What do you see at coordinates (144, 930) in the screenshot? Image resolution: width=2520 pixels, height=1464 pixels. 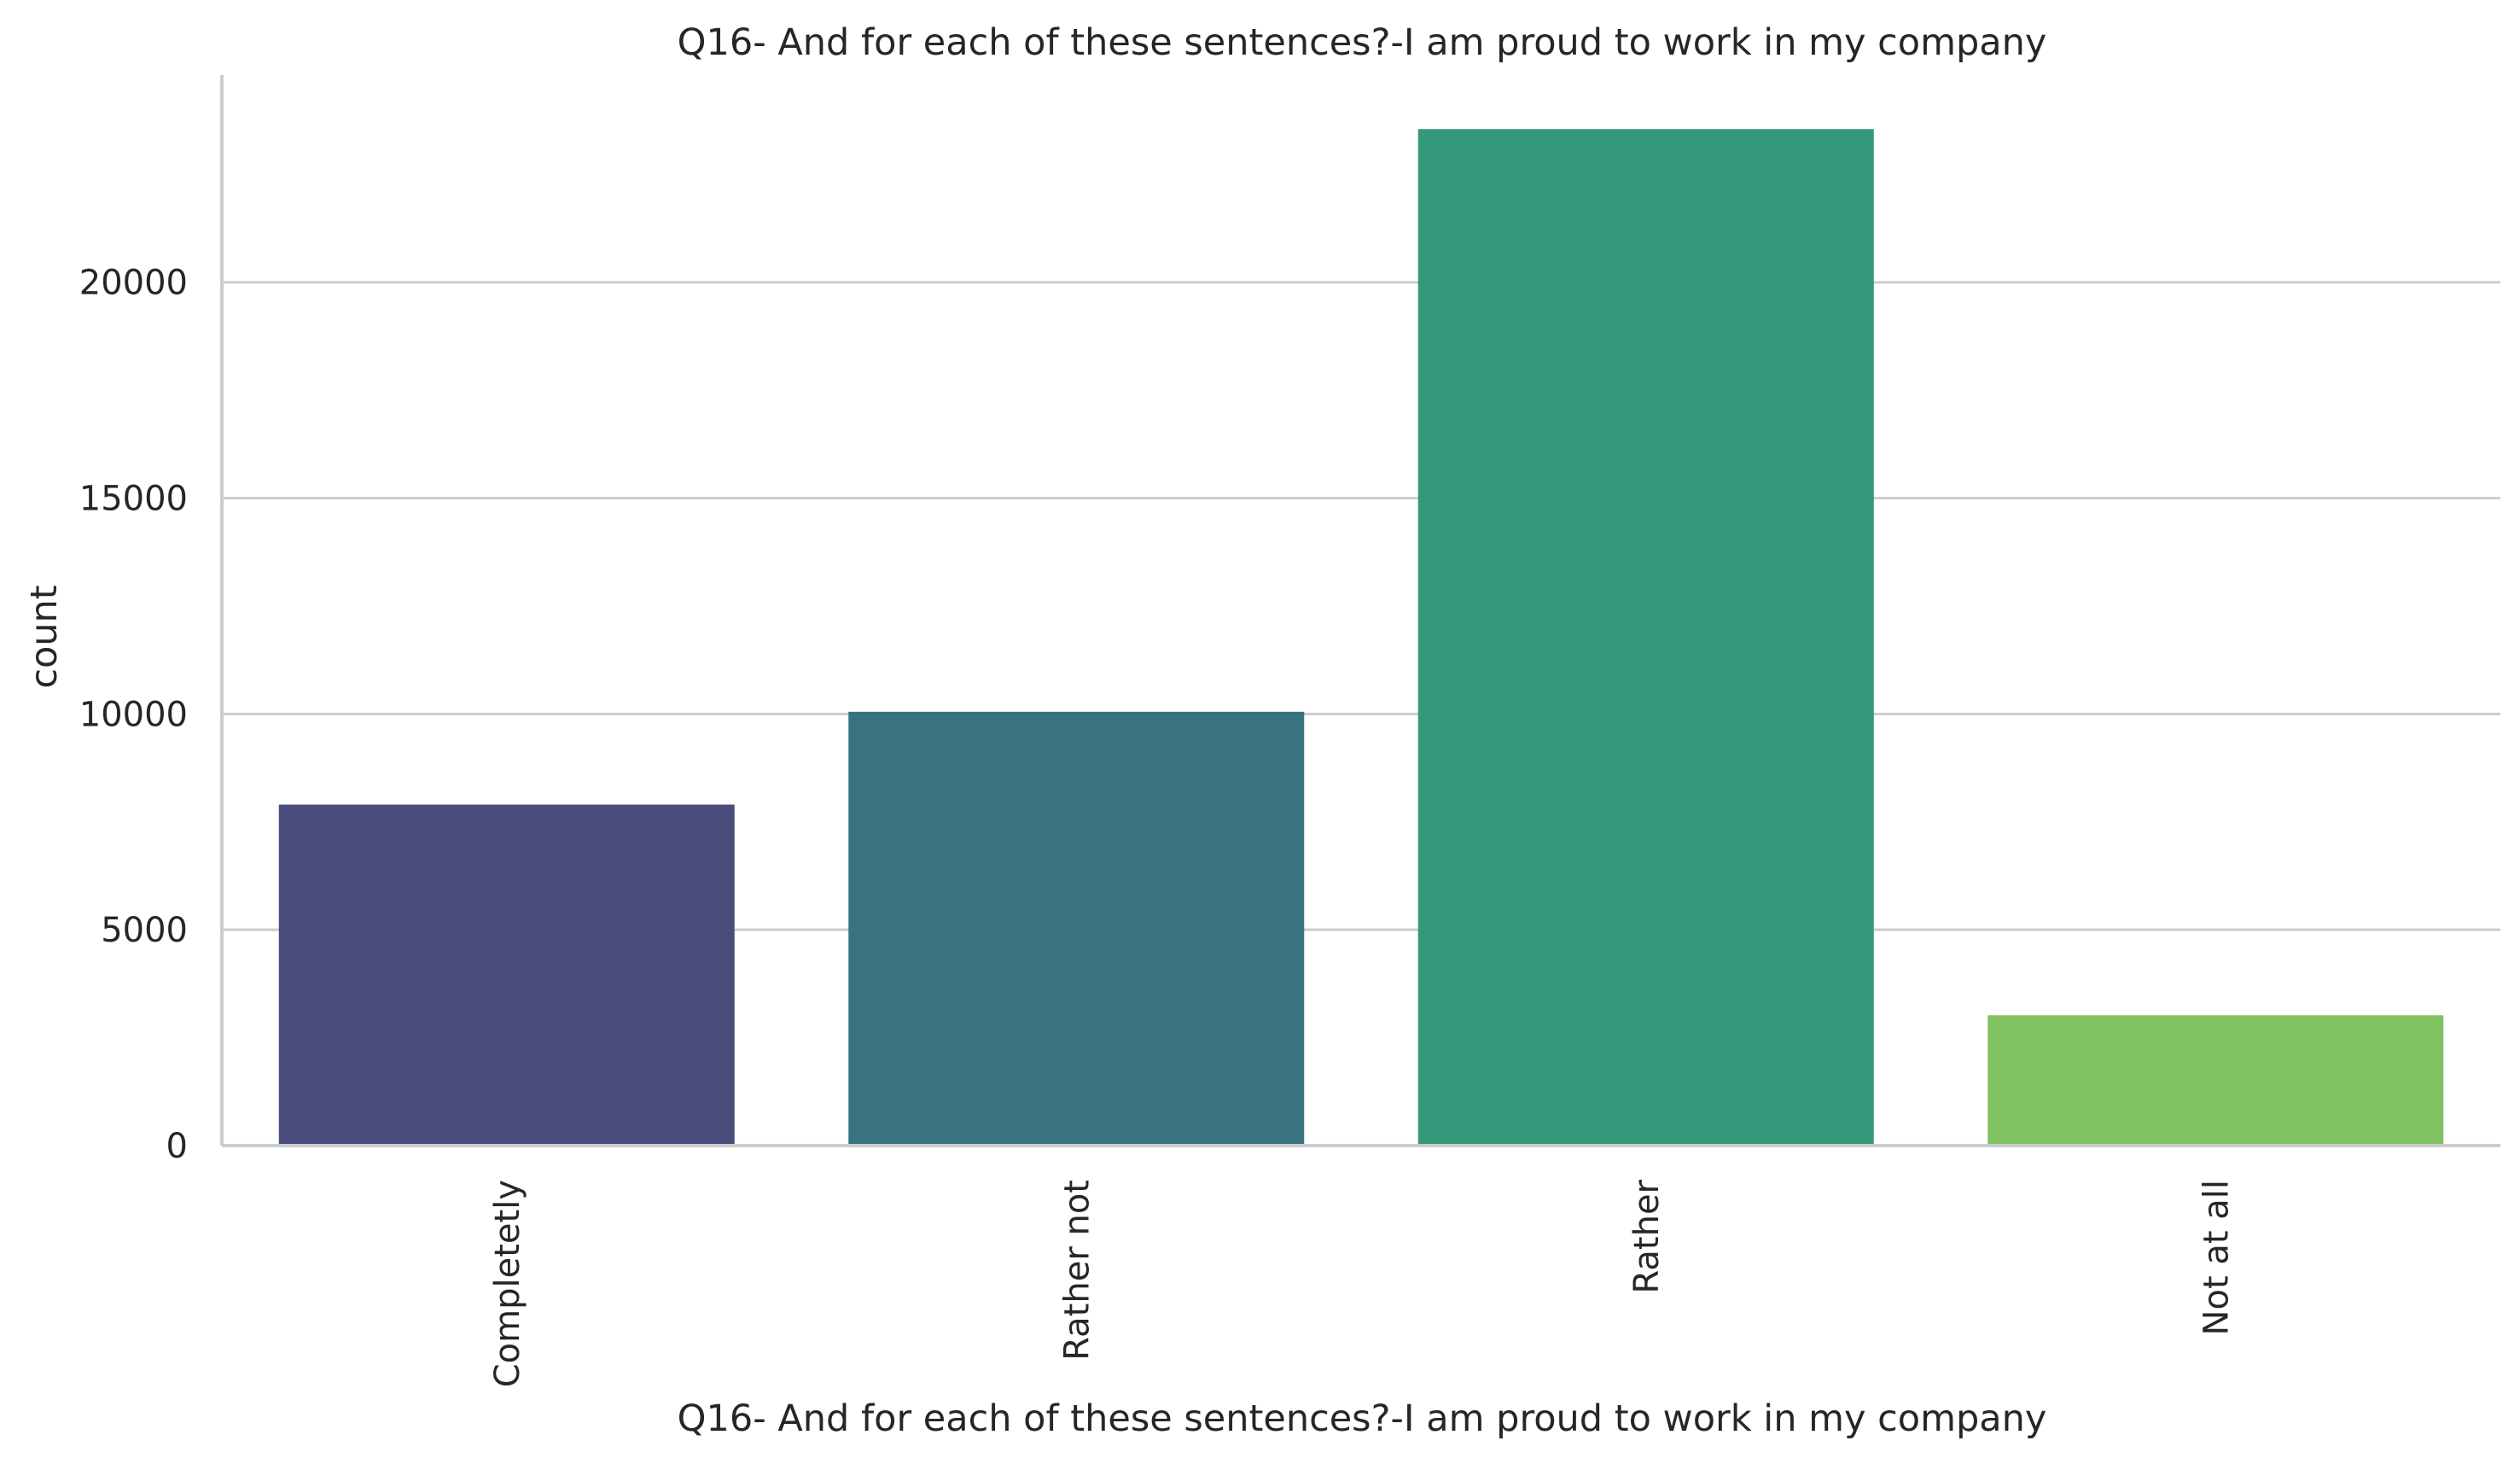 I see `y-tick-label: 5000` at bounding box center [144, 930].